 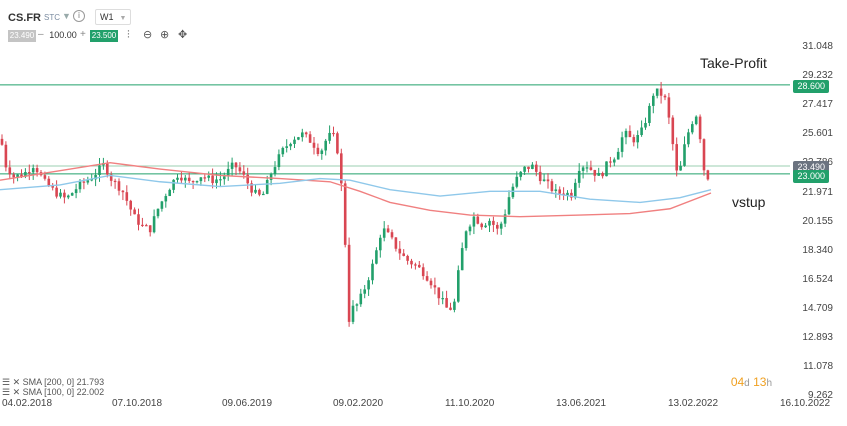 What do you see at coordinates (818, 367) in the screenshot?
I see `price-axis-label: 11.078` at bounding box center [818, 367].